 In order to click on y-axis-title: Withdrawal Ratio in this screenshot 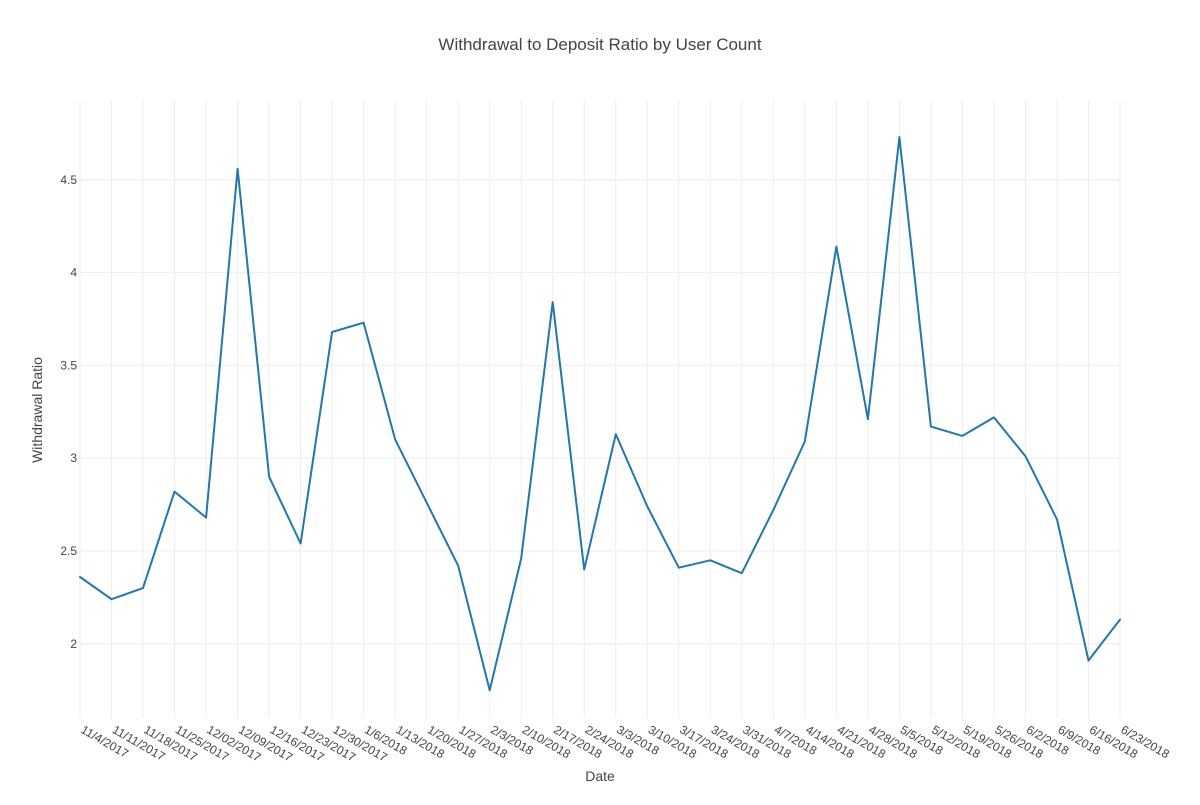, I will do `click(37, 410)`.